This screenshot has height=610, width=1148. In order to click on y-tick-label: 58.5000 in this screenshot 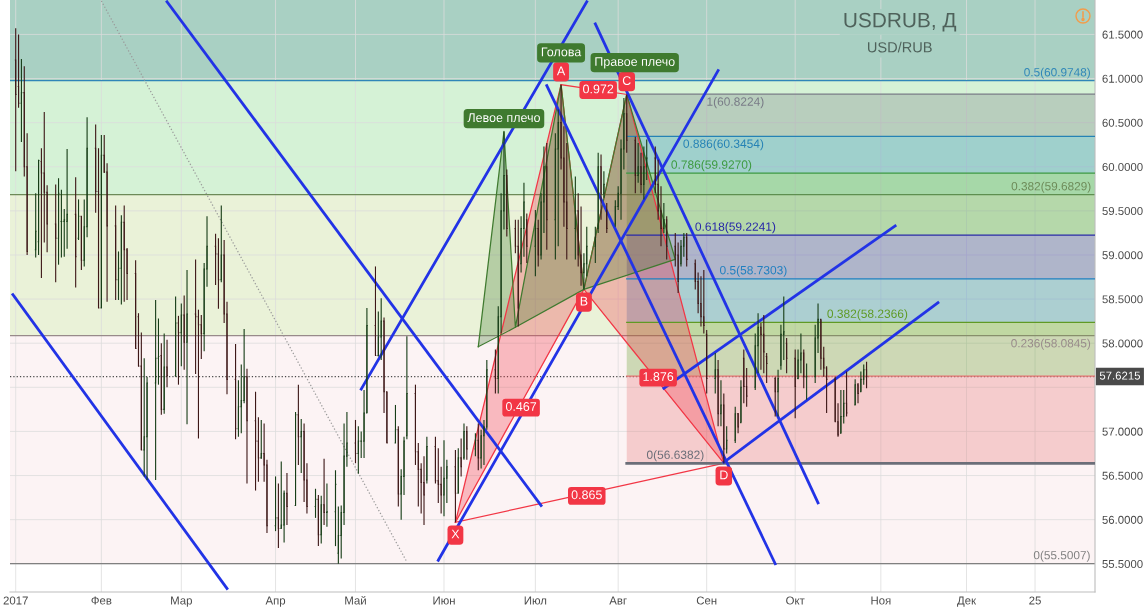, I will do `click(1122, 299)`.